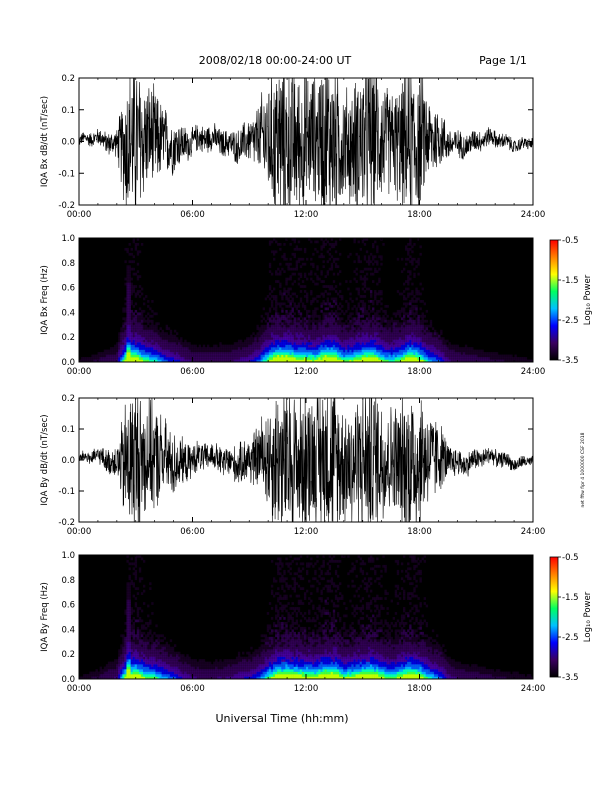 This screenshot has width=612, height=796. What do you see at coordinates (45, 459) in the screenshot?
I see `y-axis-label: IQA By dB/dt (nT/sec)` at bounding box center [45, 459].